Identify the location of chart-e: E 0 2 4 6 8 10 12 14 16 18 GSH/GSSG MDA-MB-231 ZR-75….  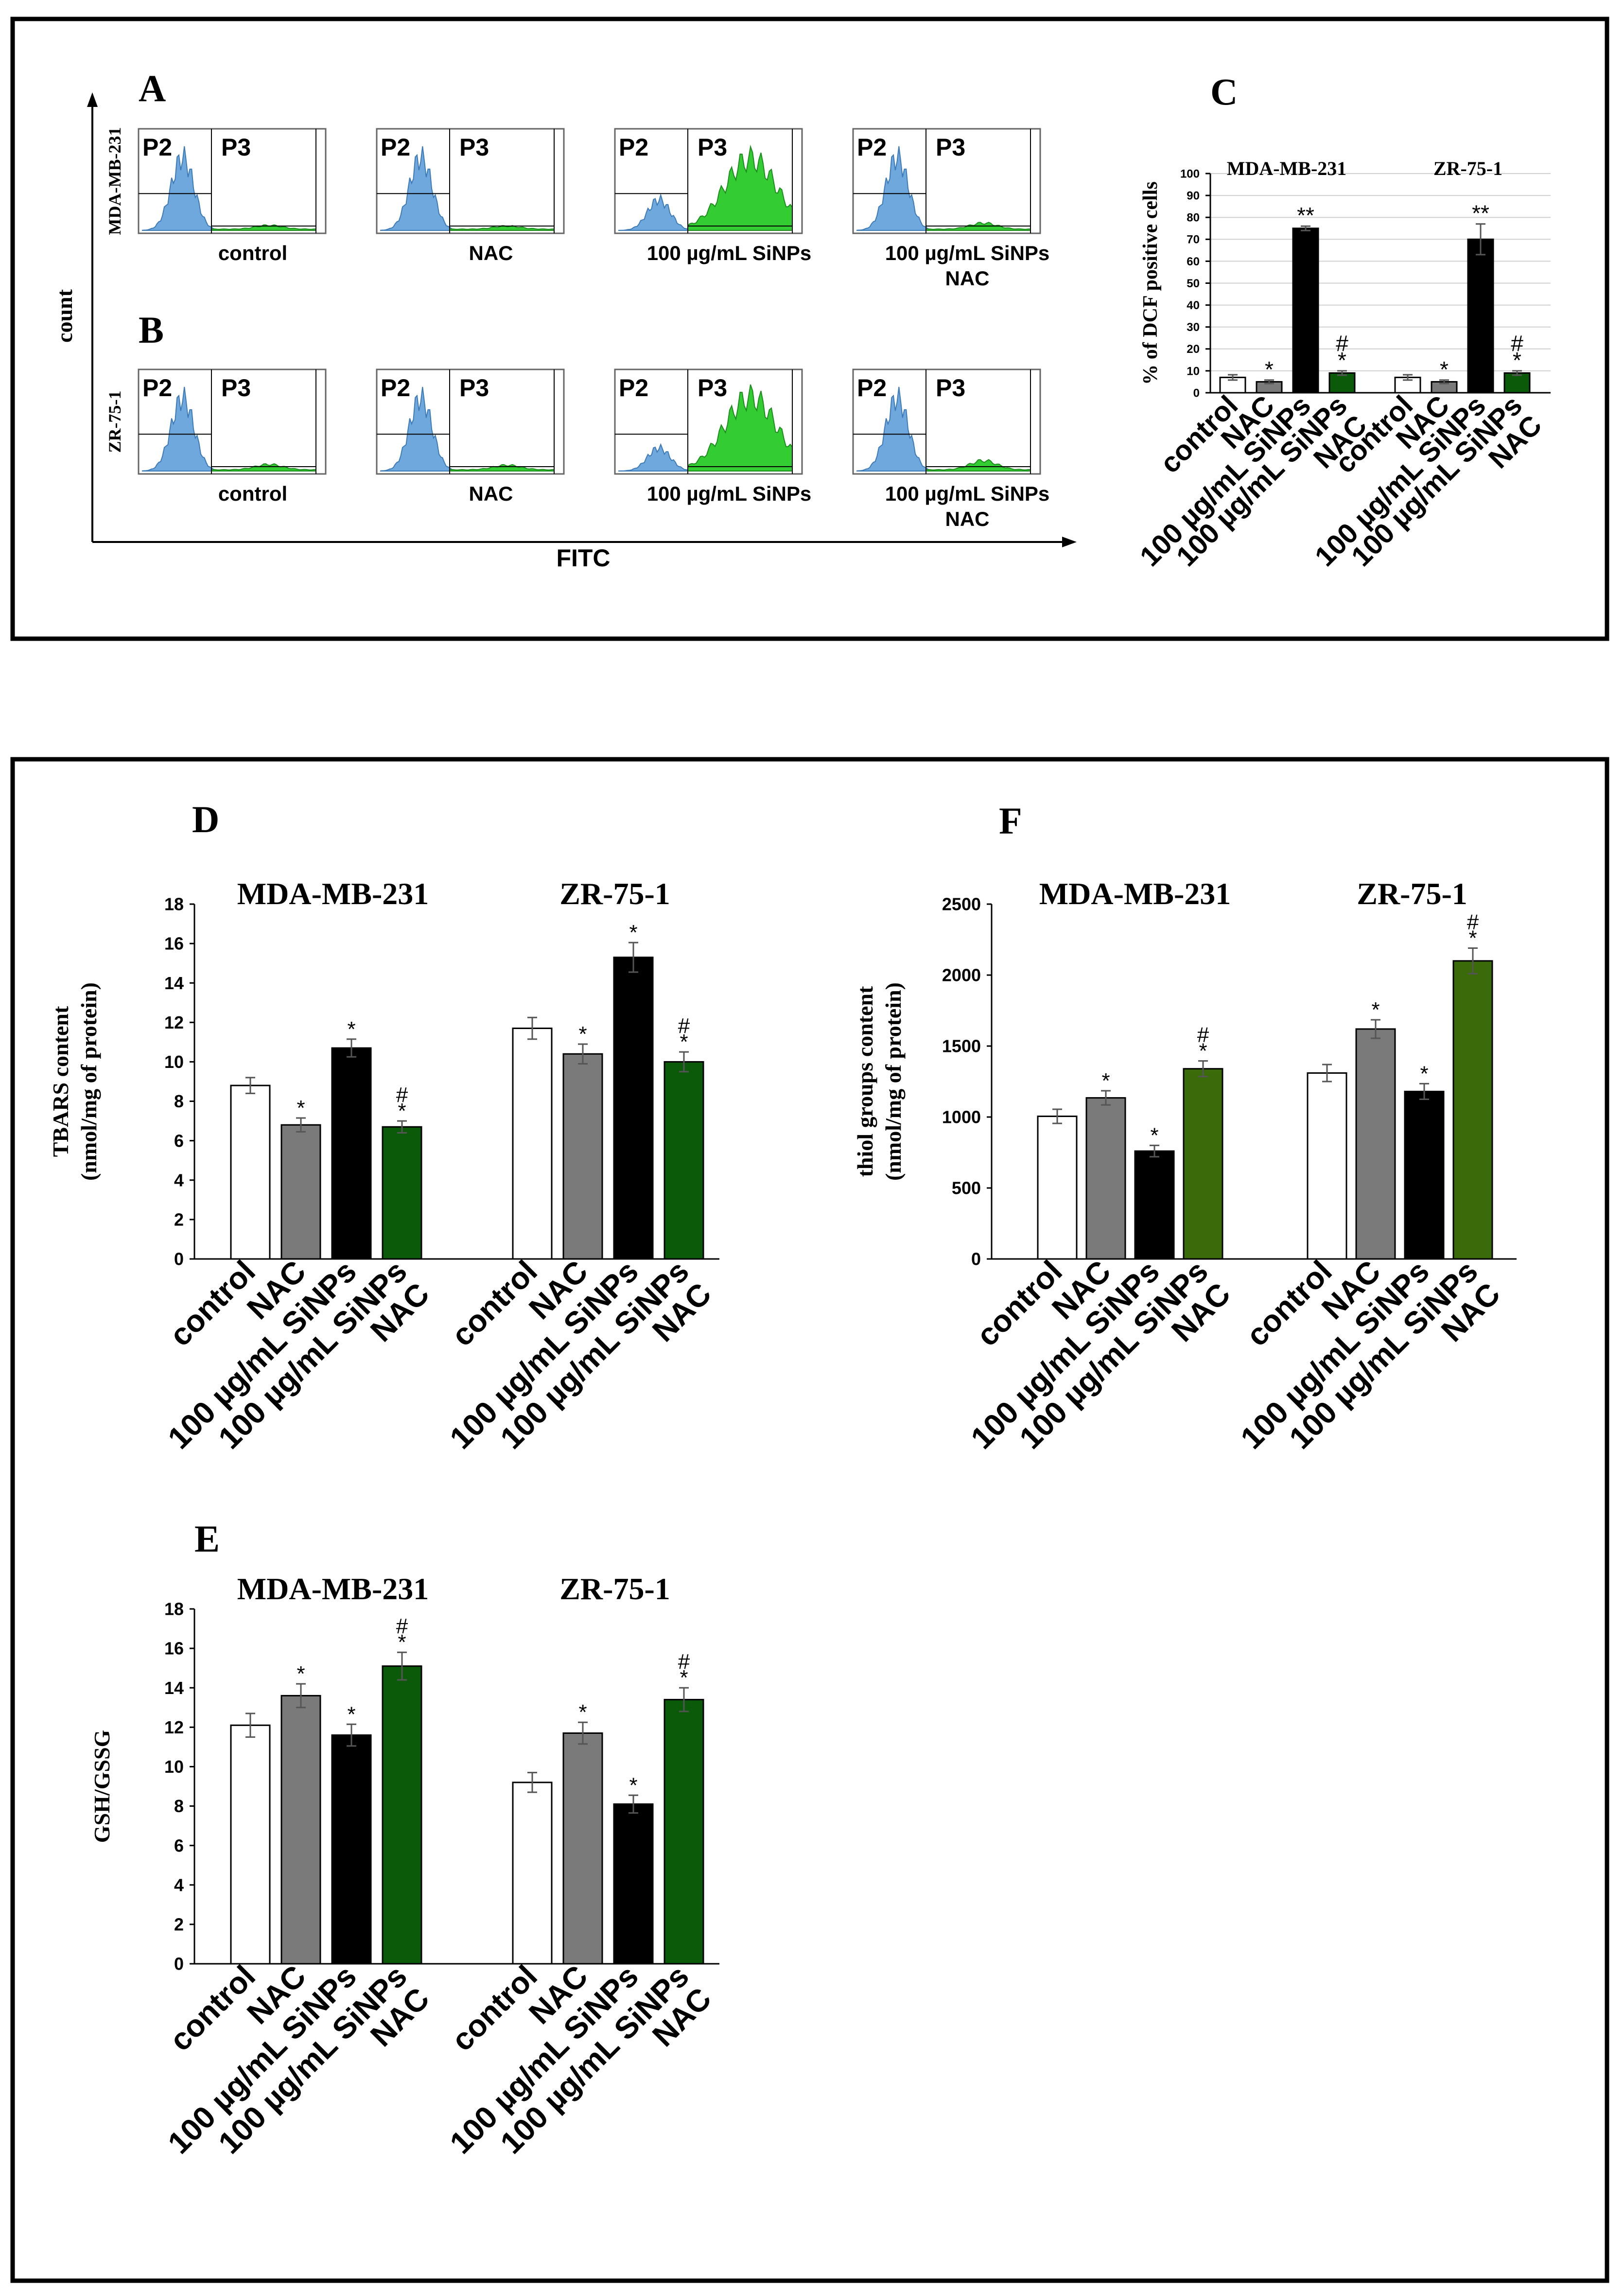
(404, 1839).